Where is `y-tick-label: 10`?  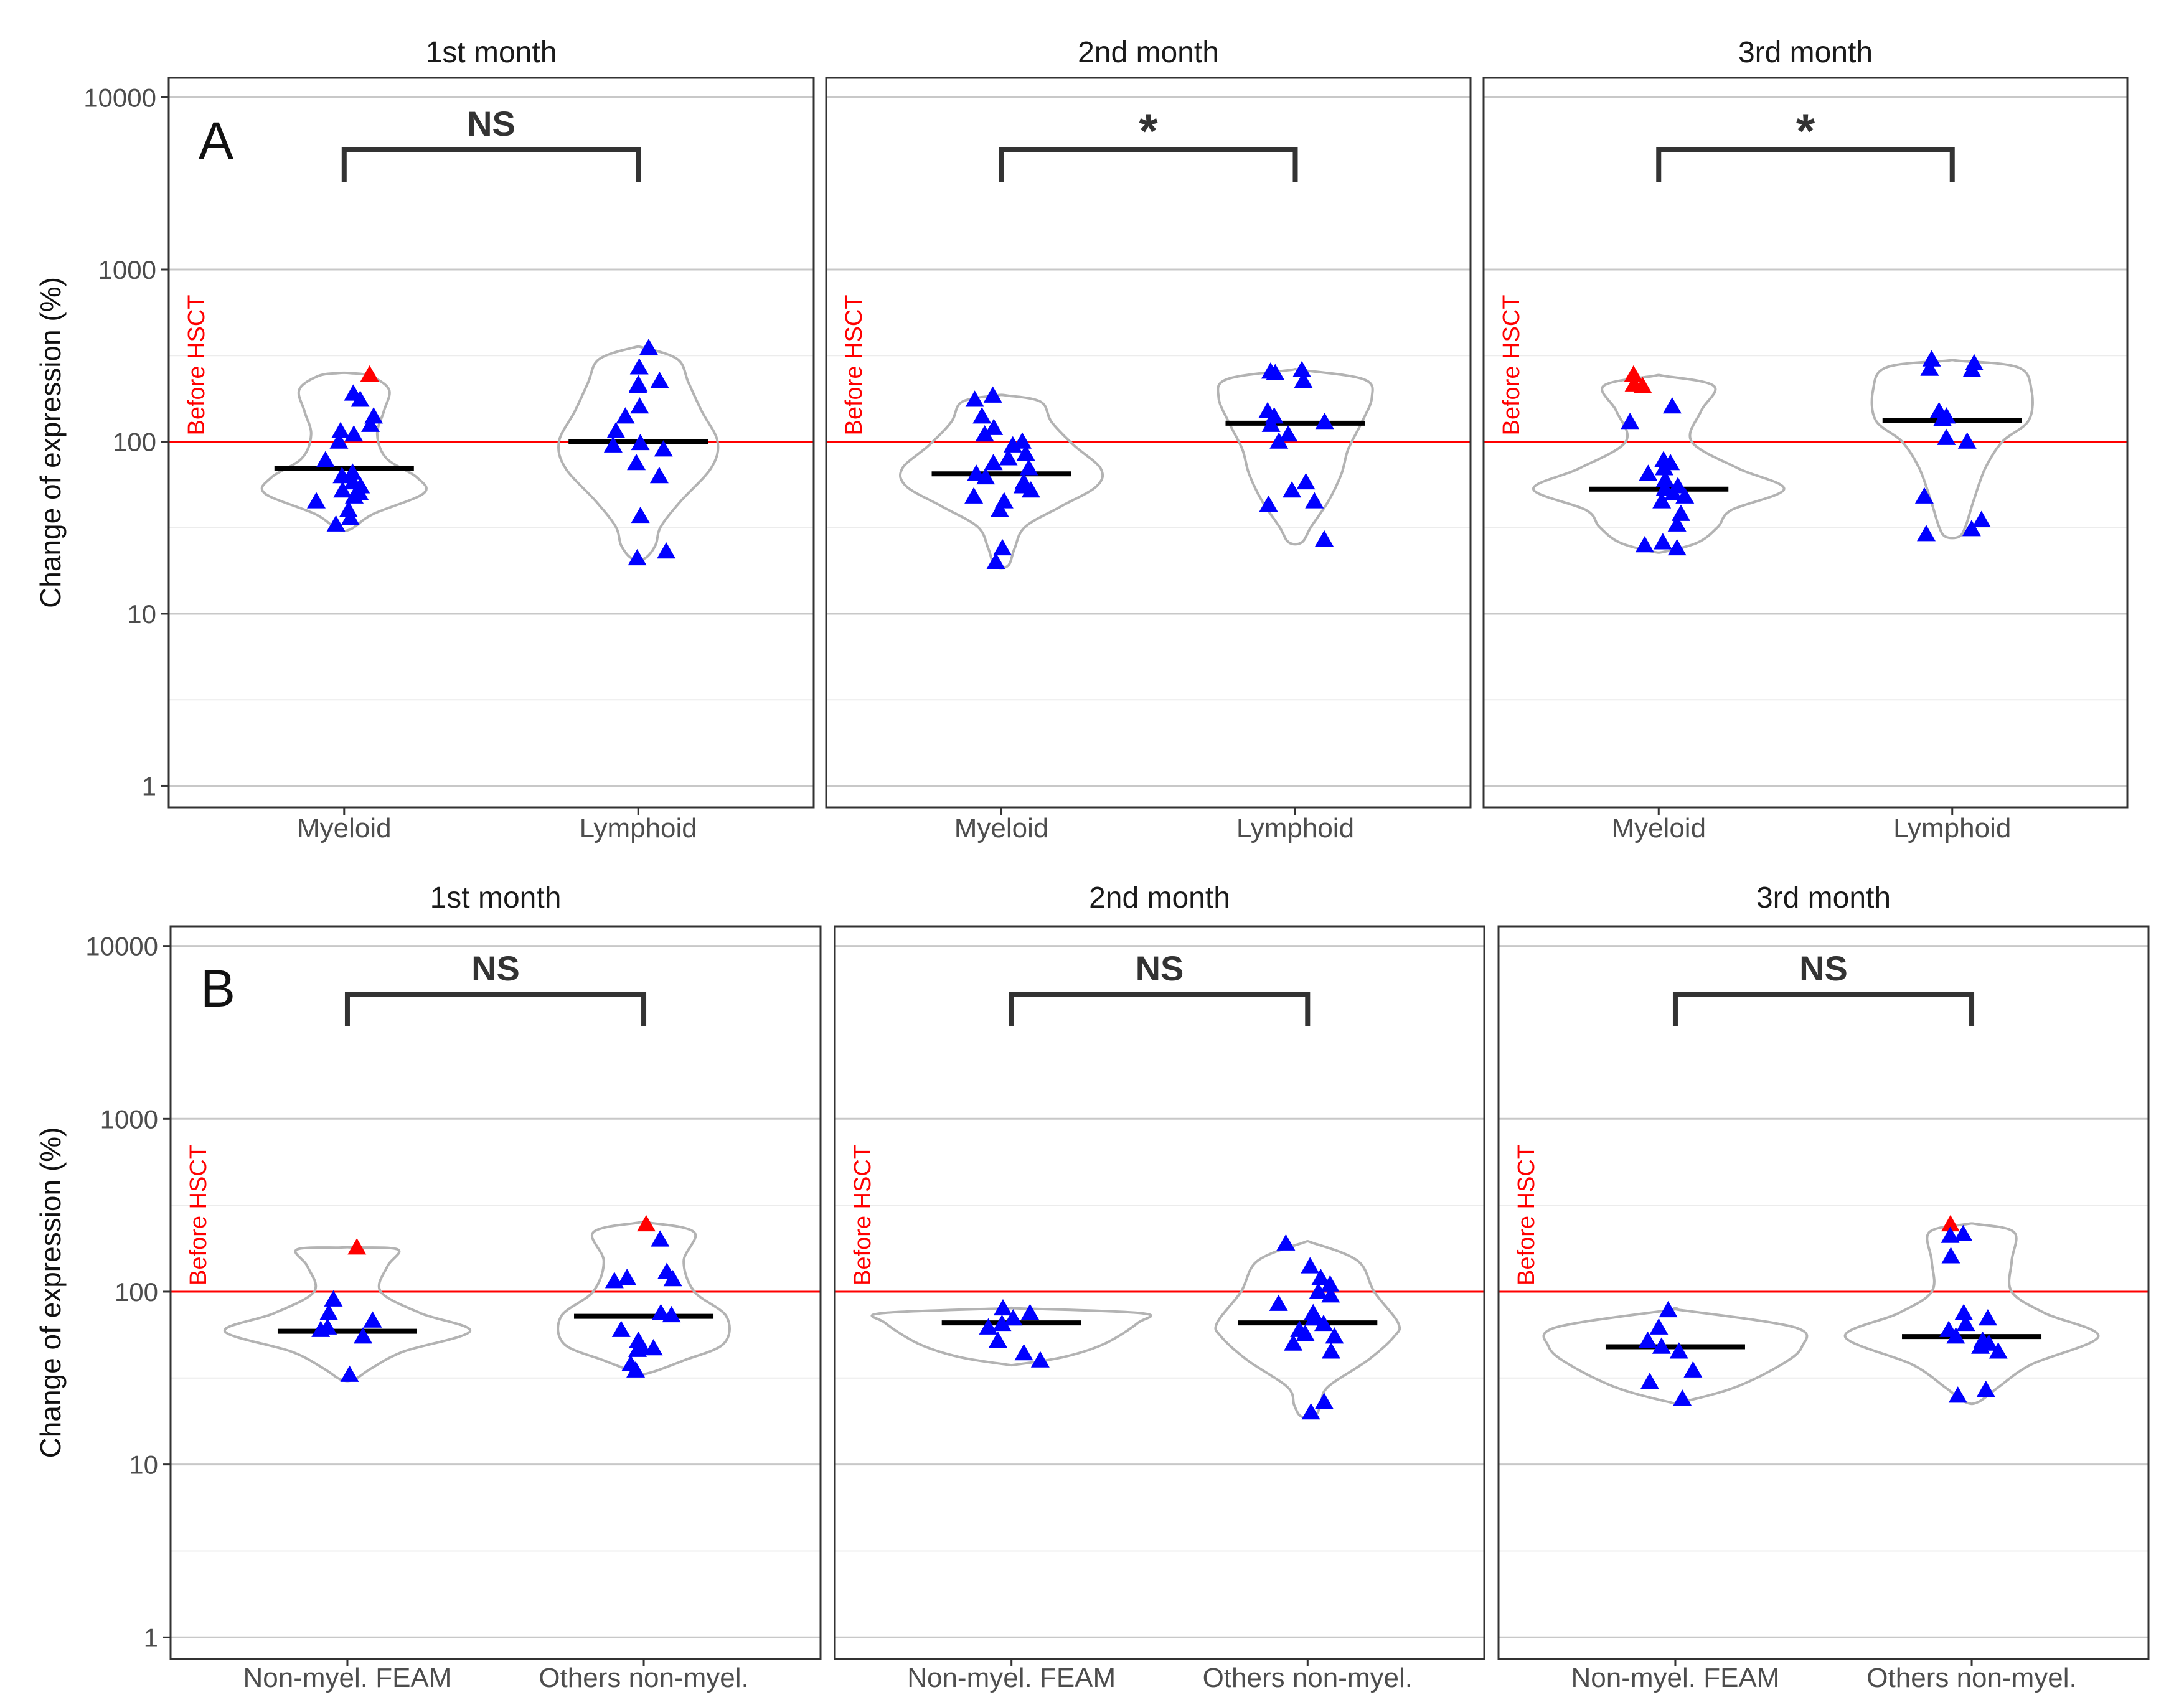
y-tick-label: 10 is located at coordinates (144, 1465).